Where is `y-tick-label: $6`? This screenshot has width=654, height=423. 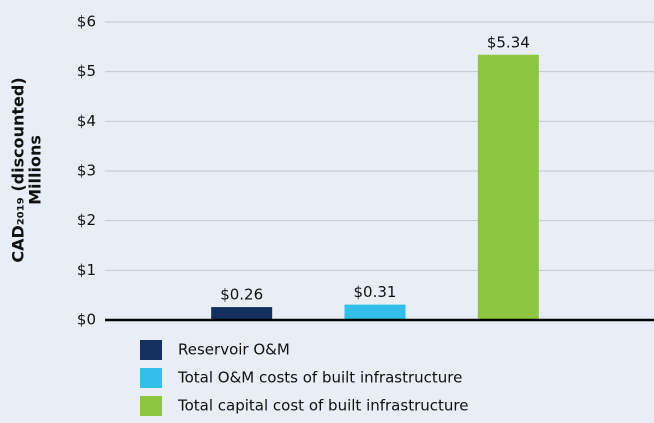 y-tick-label: $6 is located at coordinates (86, 22).